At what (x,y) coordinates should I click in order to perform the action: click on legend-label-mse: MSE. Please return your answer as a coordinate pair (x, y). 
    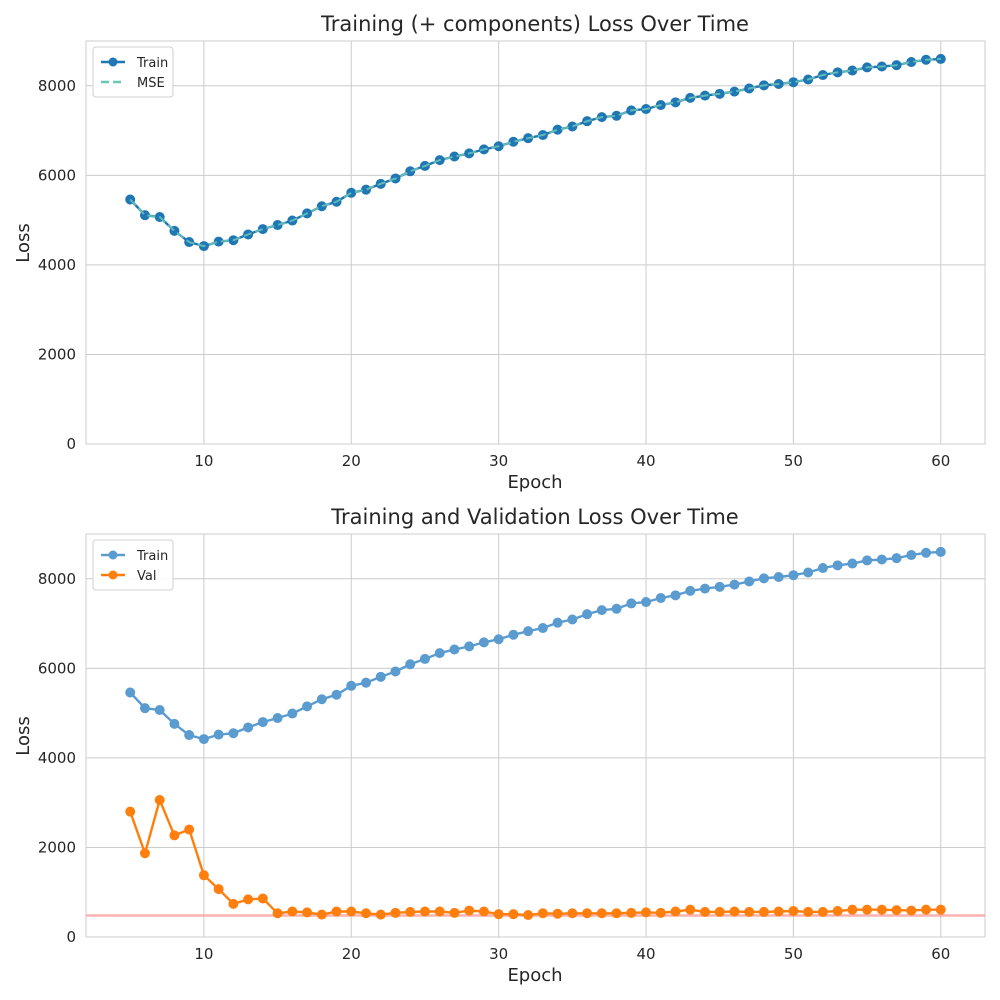
    Looking at the image, I should click on (151, 83).